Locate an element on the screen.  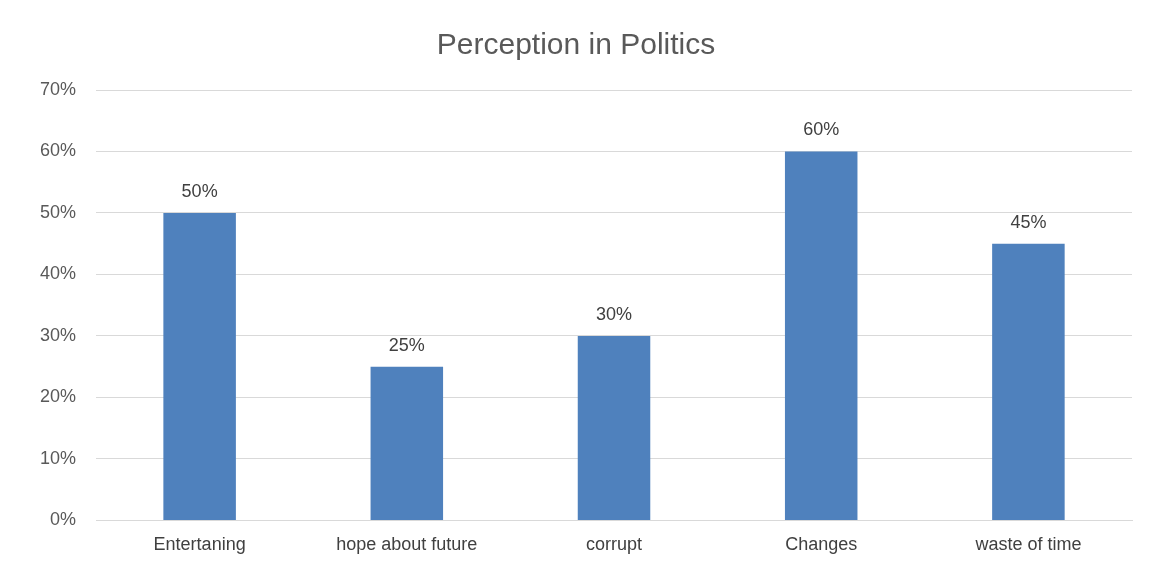
data-label: 60% is located at coordinates (821, 129).